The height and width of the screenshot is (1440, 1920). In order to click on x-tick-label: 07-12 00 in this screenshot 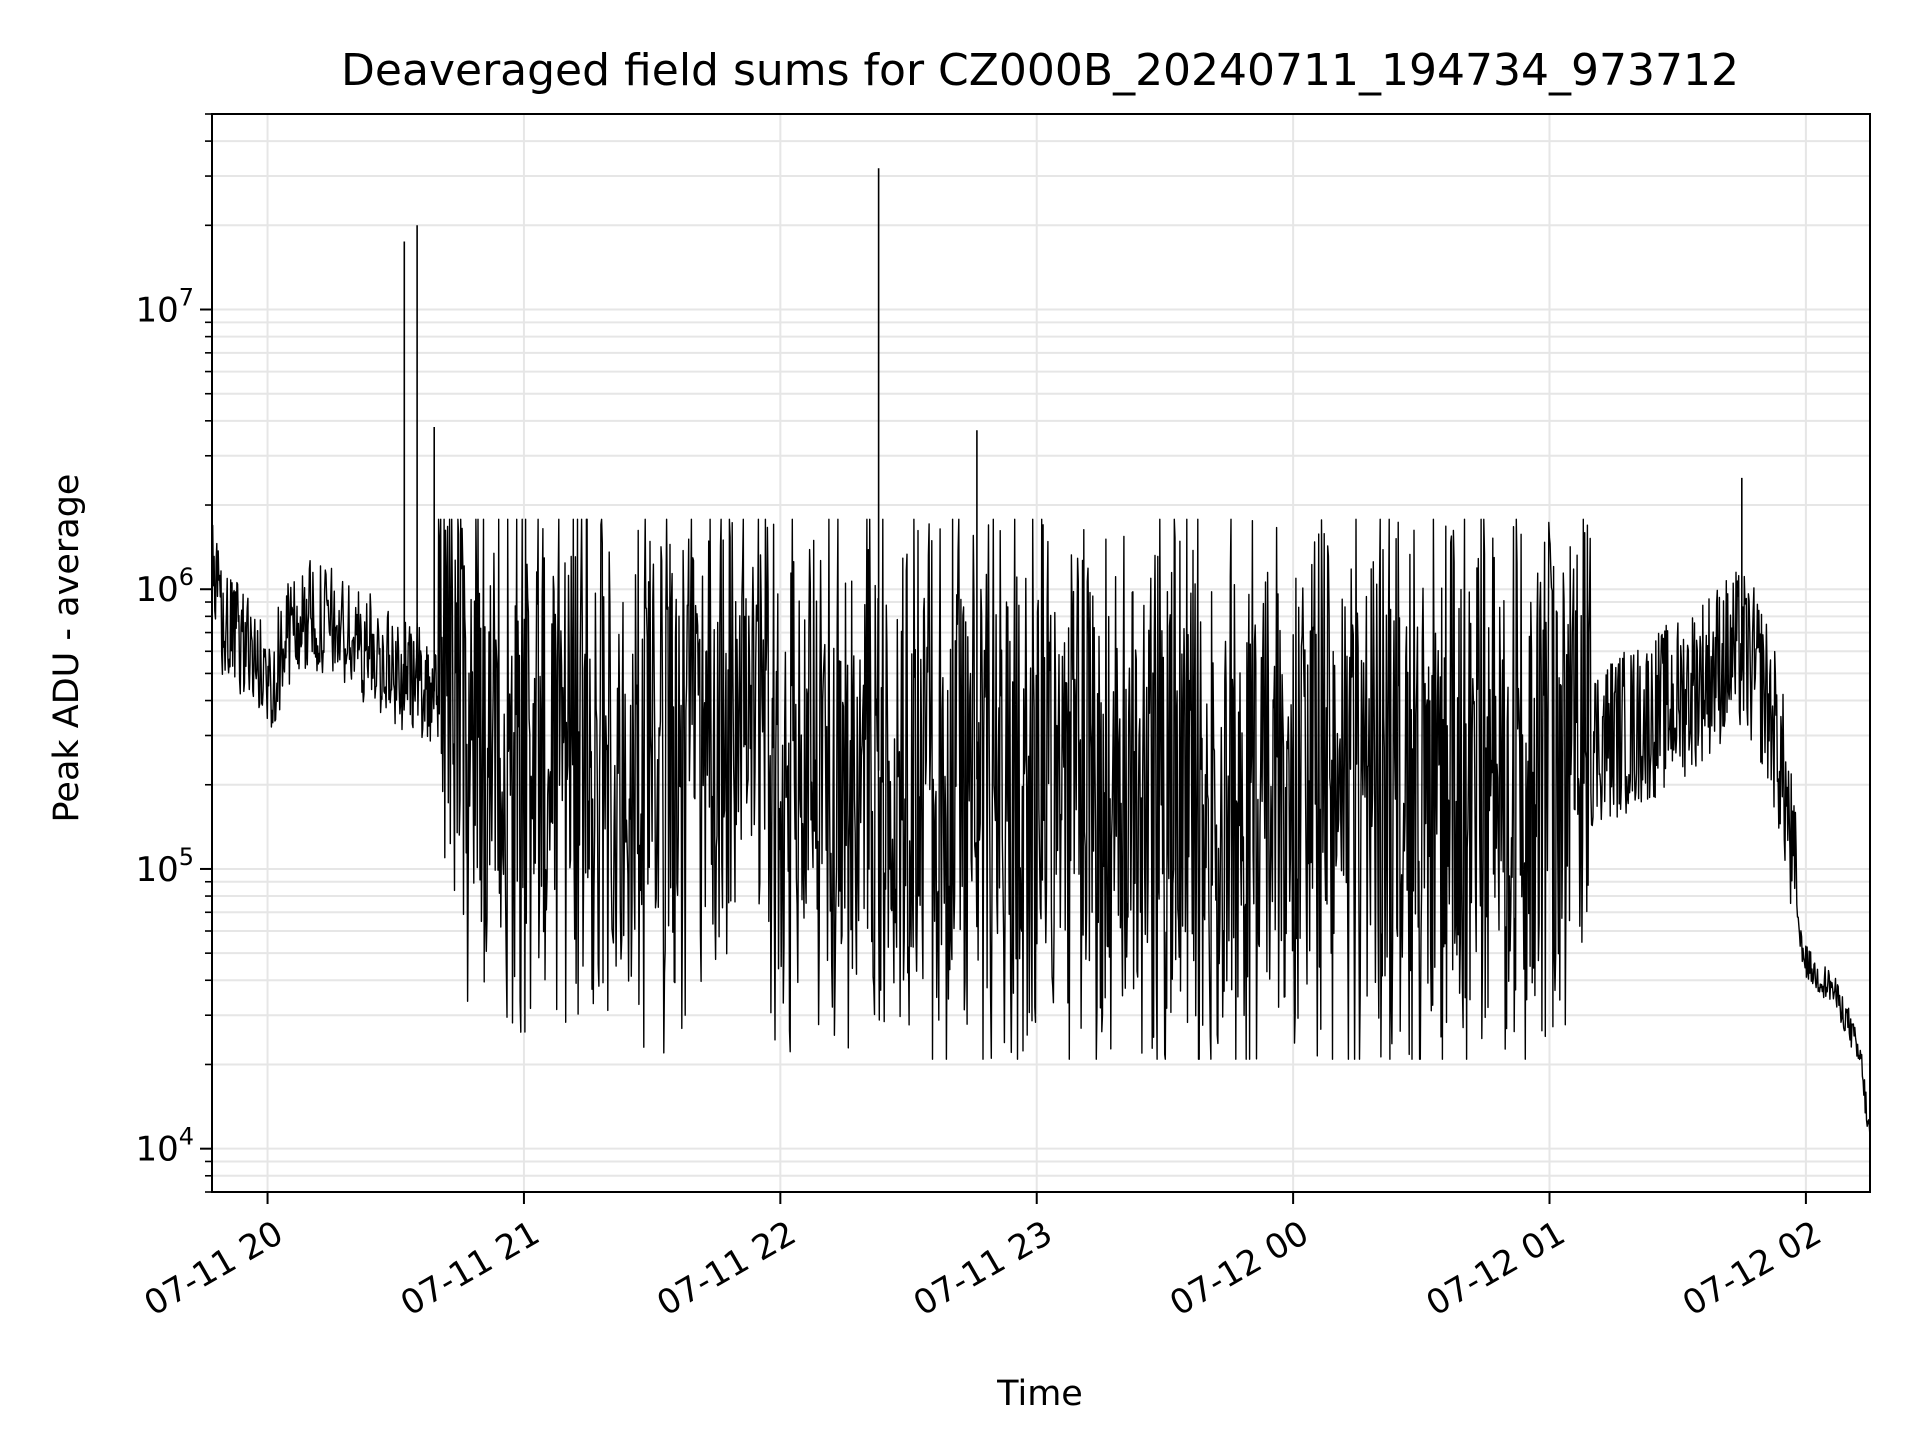, I will do `click(1239, 1268)`.